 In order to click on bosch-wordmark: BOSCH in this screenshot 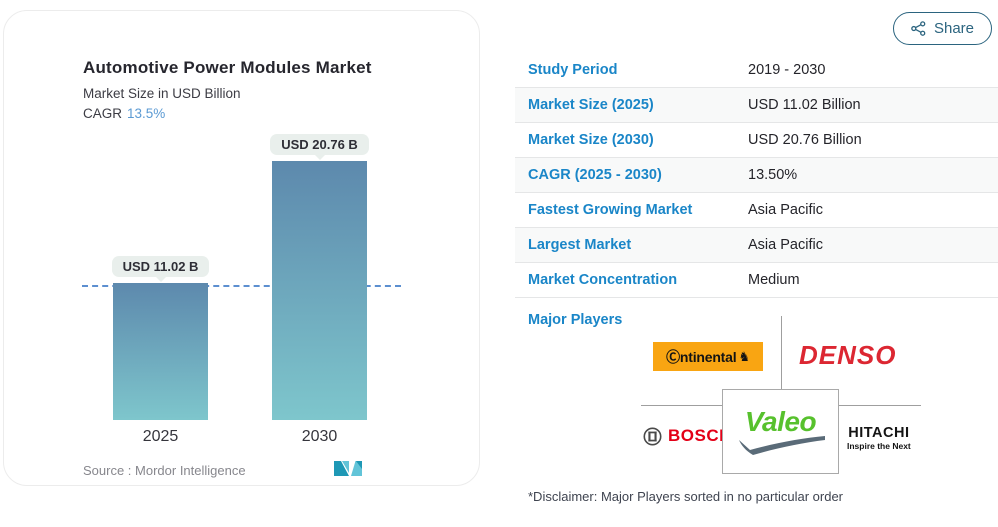, I will do `click(700, 435)`.